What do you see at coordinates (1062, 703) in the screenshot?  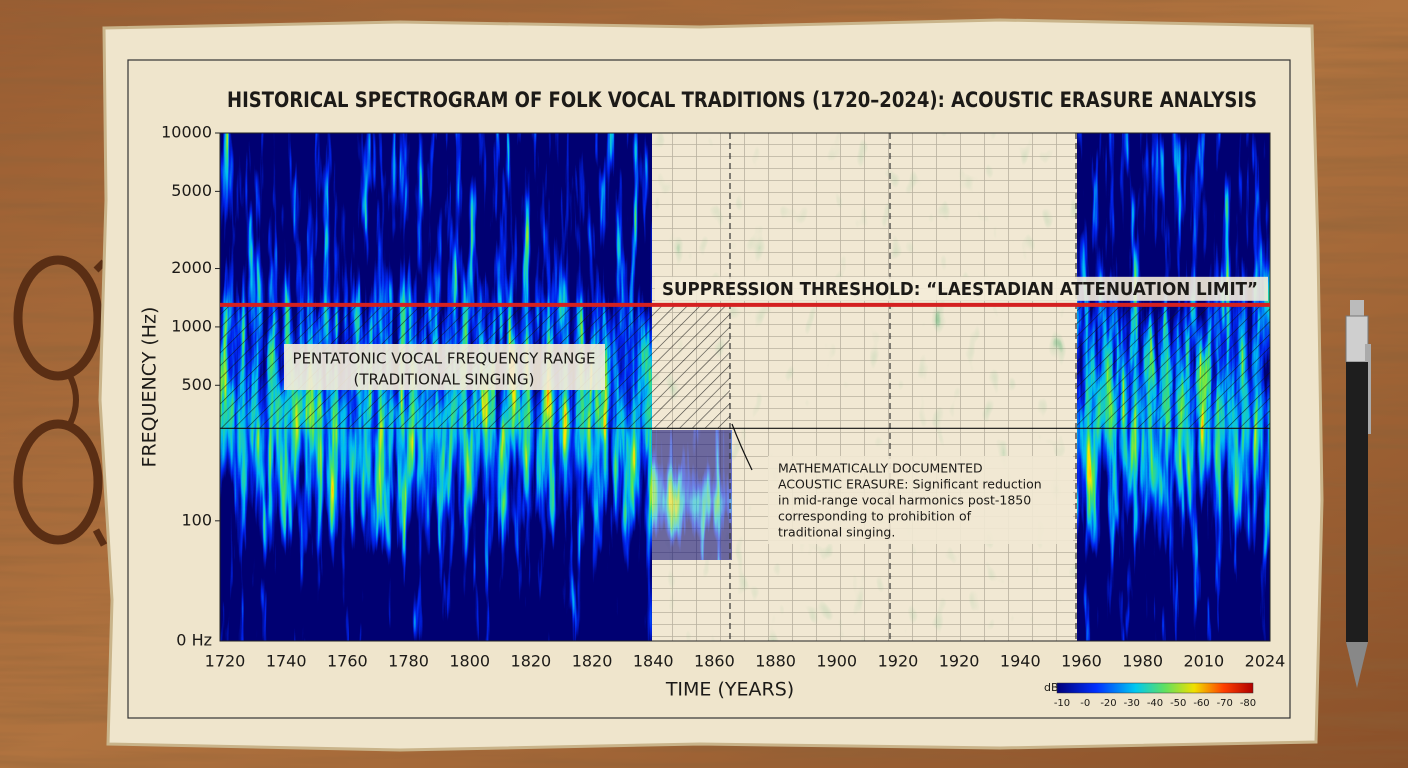 I see `colorbar-tick-label: -10` at bounding box center [1062, 703].